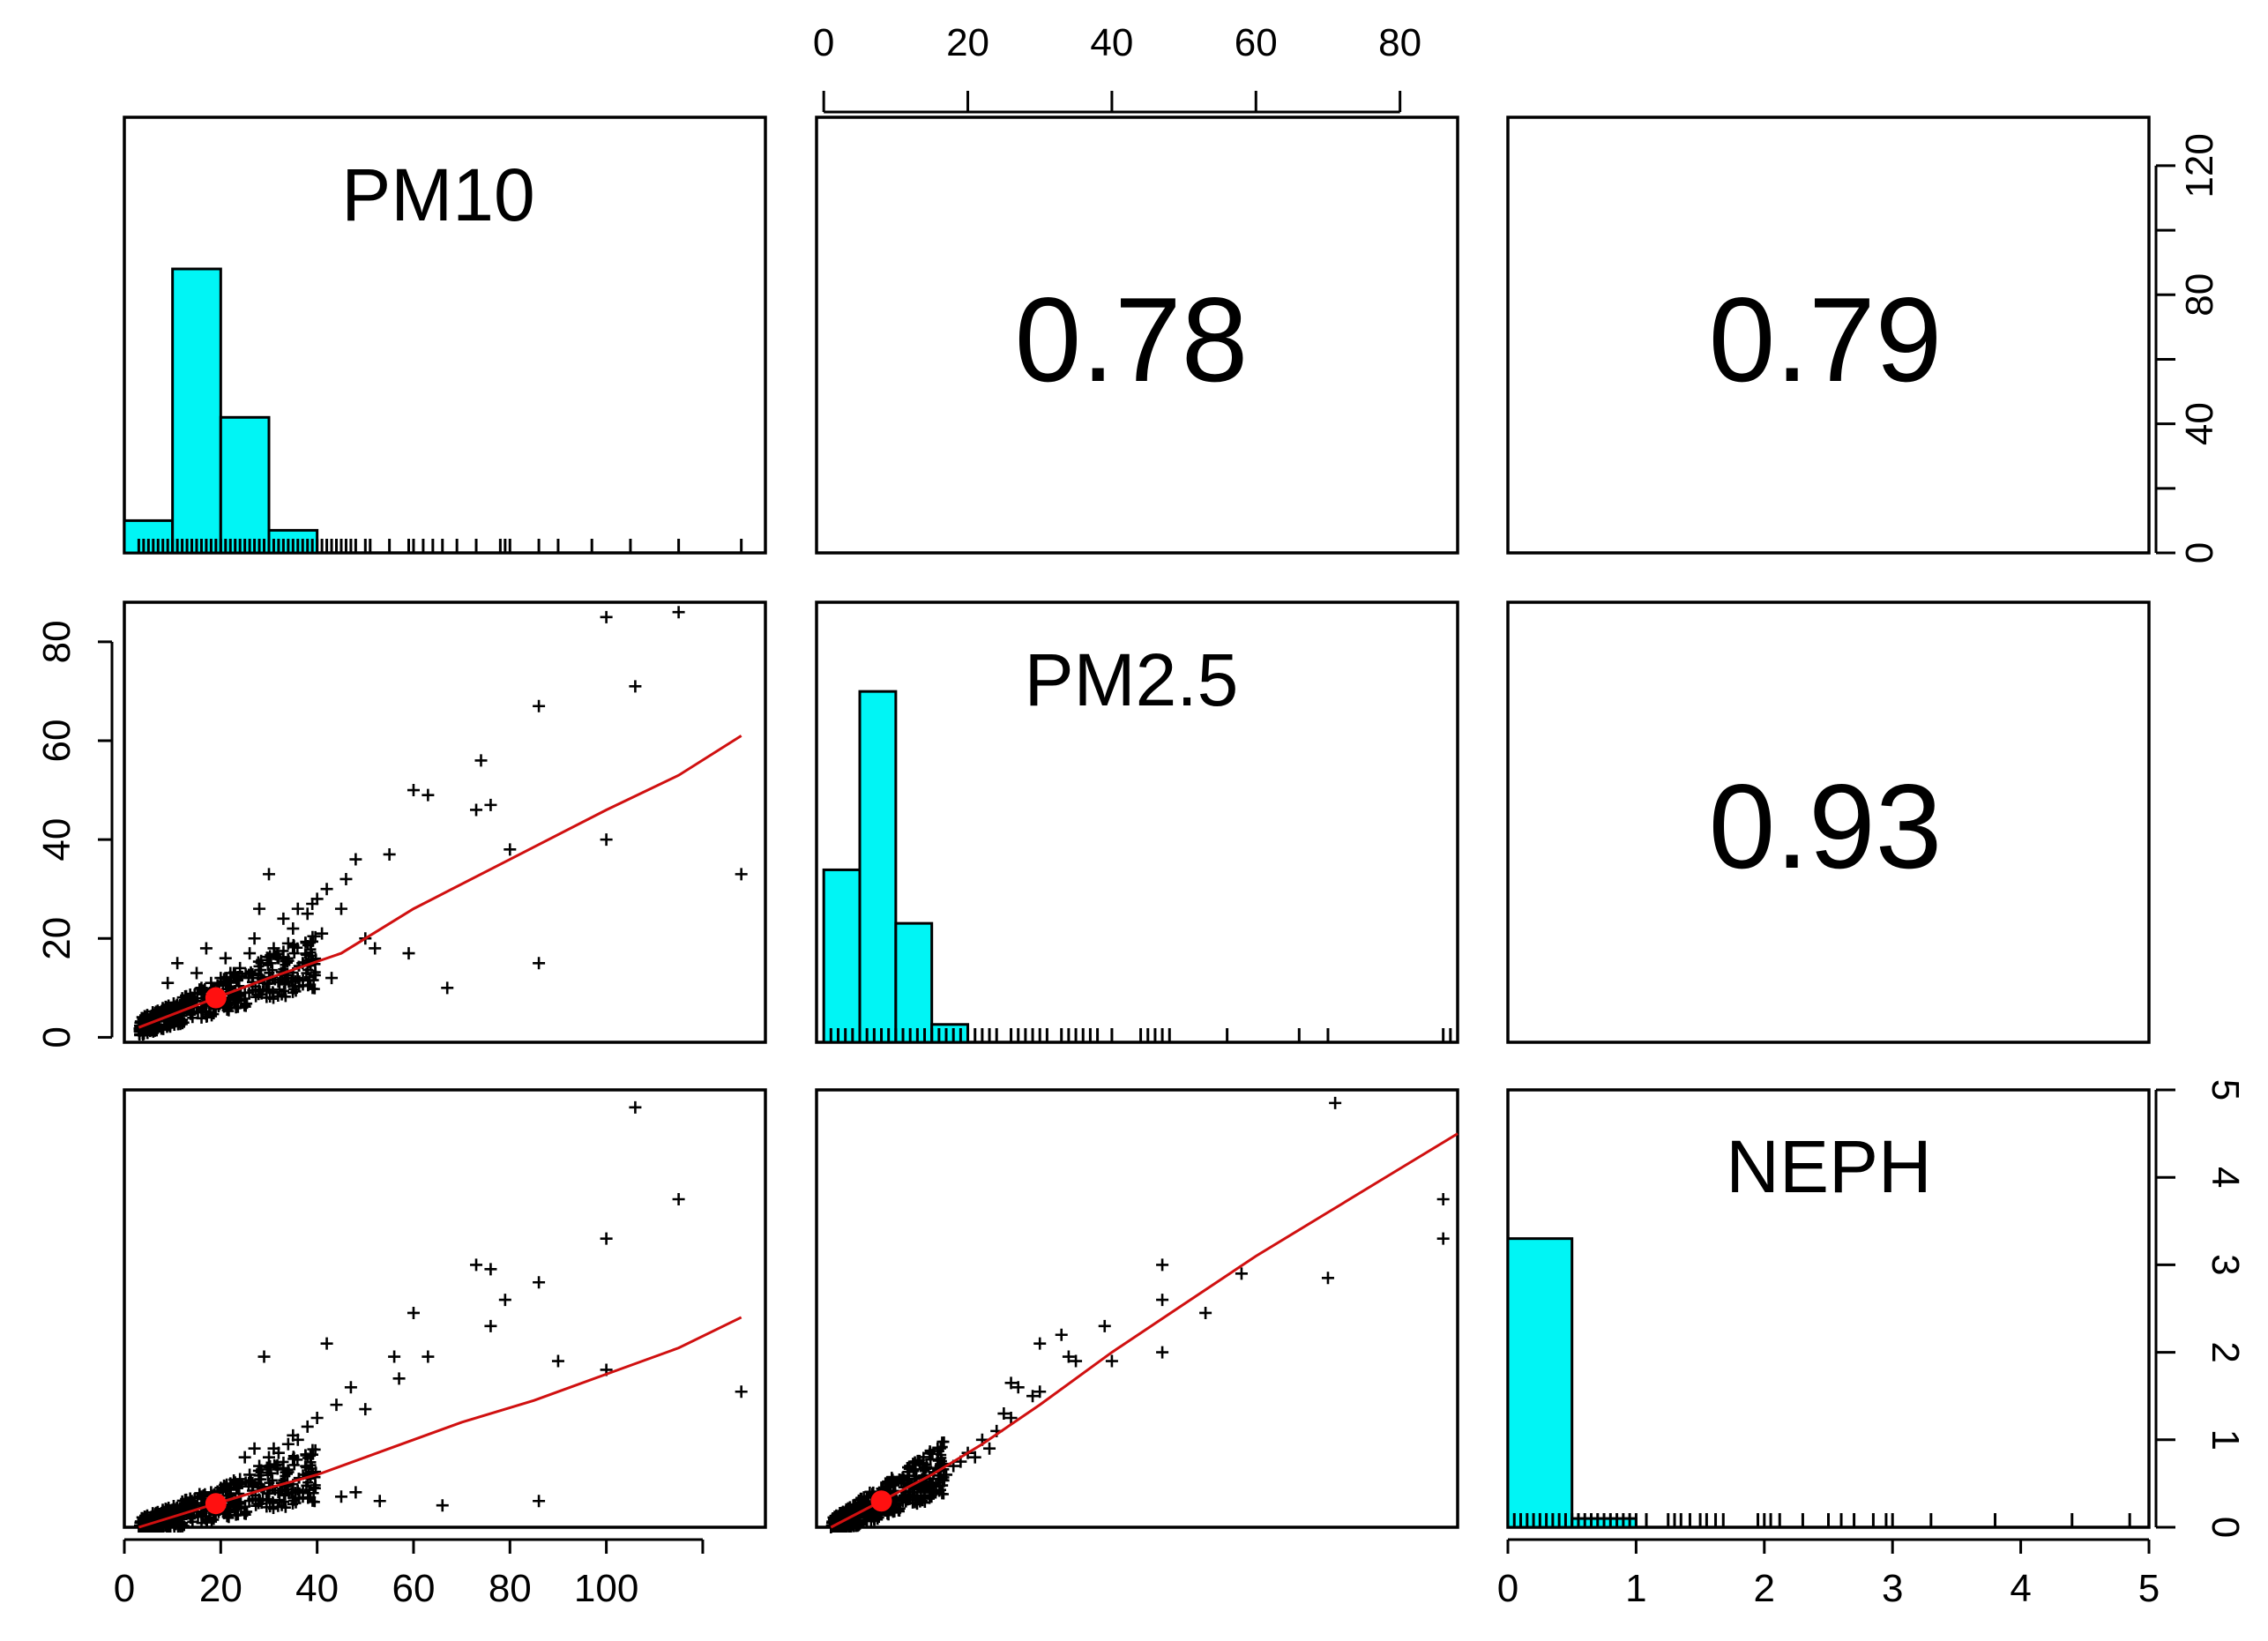 This screenshot has width=2268, height=1641. Describe the element at coordinates (317, 1588) in the screenshot. I see `x-tick-label-pm10: 40` at that location.